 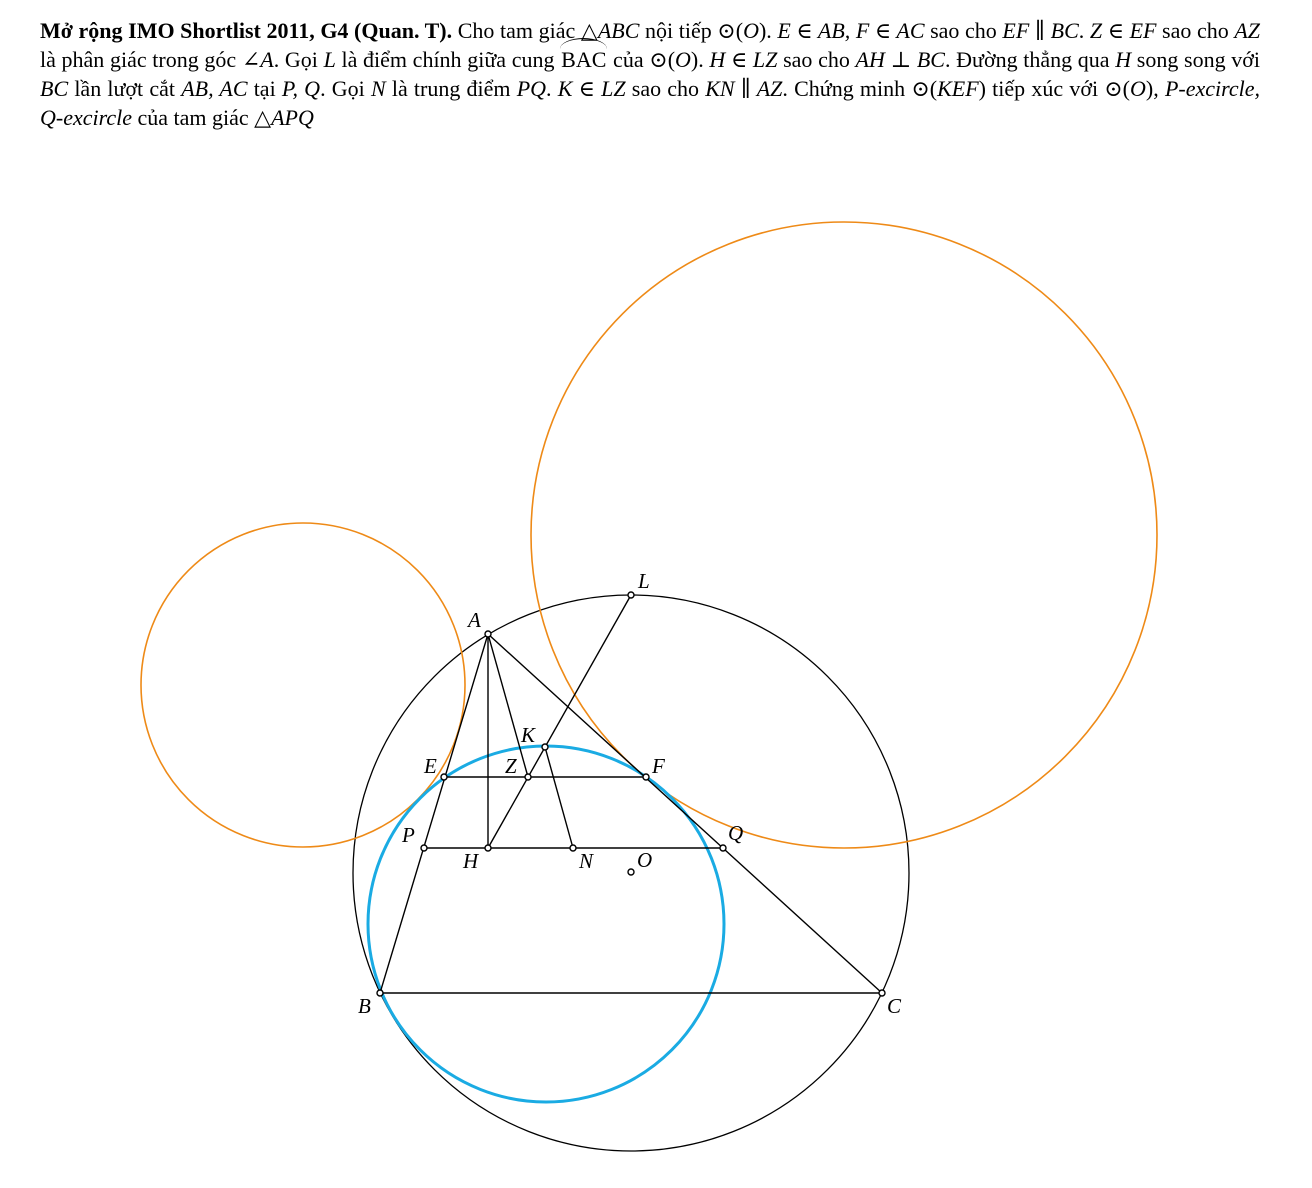 What do you see at coordinates (488, 634) in the screenshot?
I see `point-a` at bounding box center [488, 634].